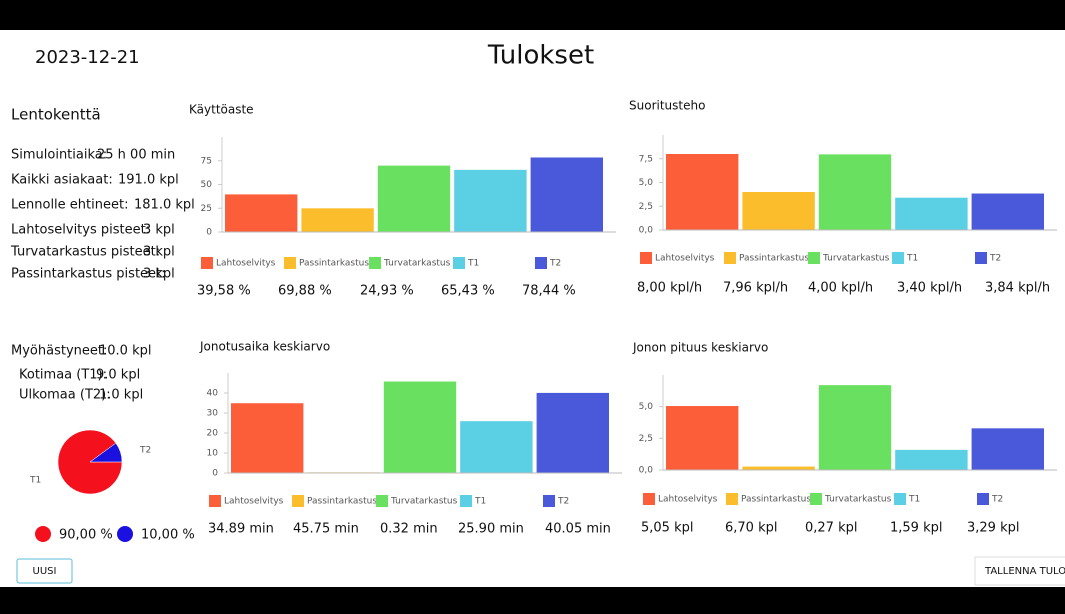 The height and width of the screenshot is (614, 1065). Describe the element at coordinates (43, 534) in the screenshot. I see `pie-legend-dot` at that location.